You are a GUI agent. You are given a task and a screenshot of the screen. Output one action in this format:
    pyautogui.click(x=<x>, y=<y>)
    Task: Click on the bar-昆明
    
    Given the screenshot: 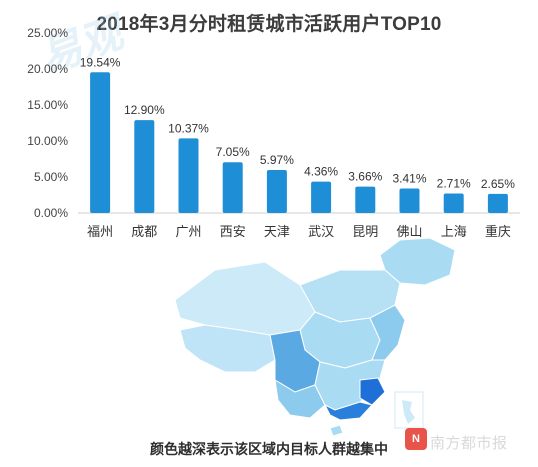 What is the action you would take?
    pyautogui.click(x=365, y=199)
    